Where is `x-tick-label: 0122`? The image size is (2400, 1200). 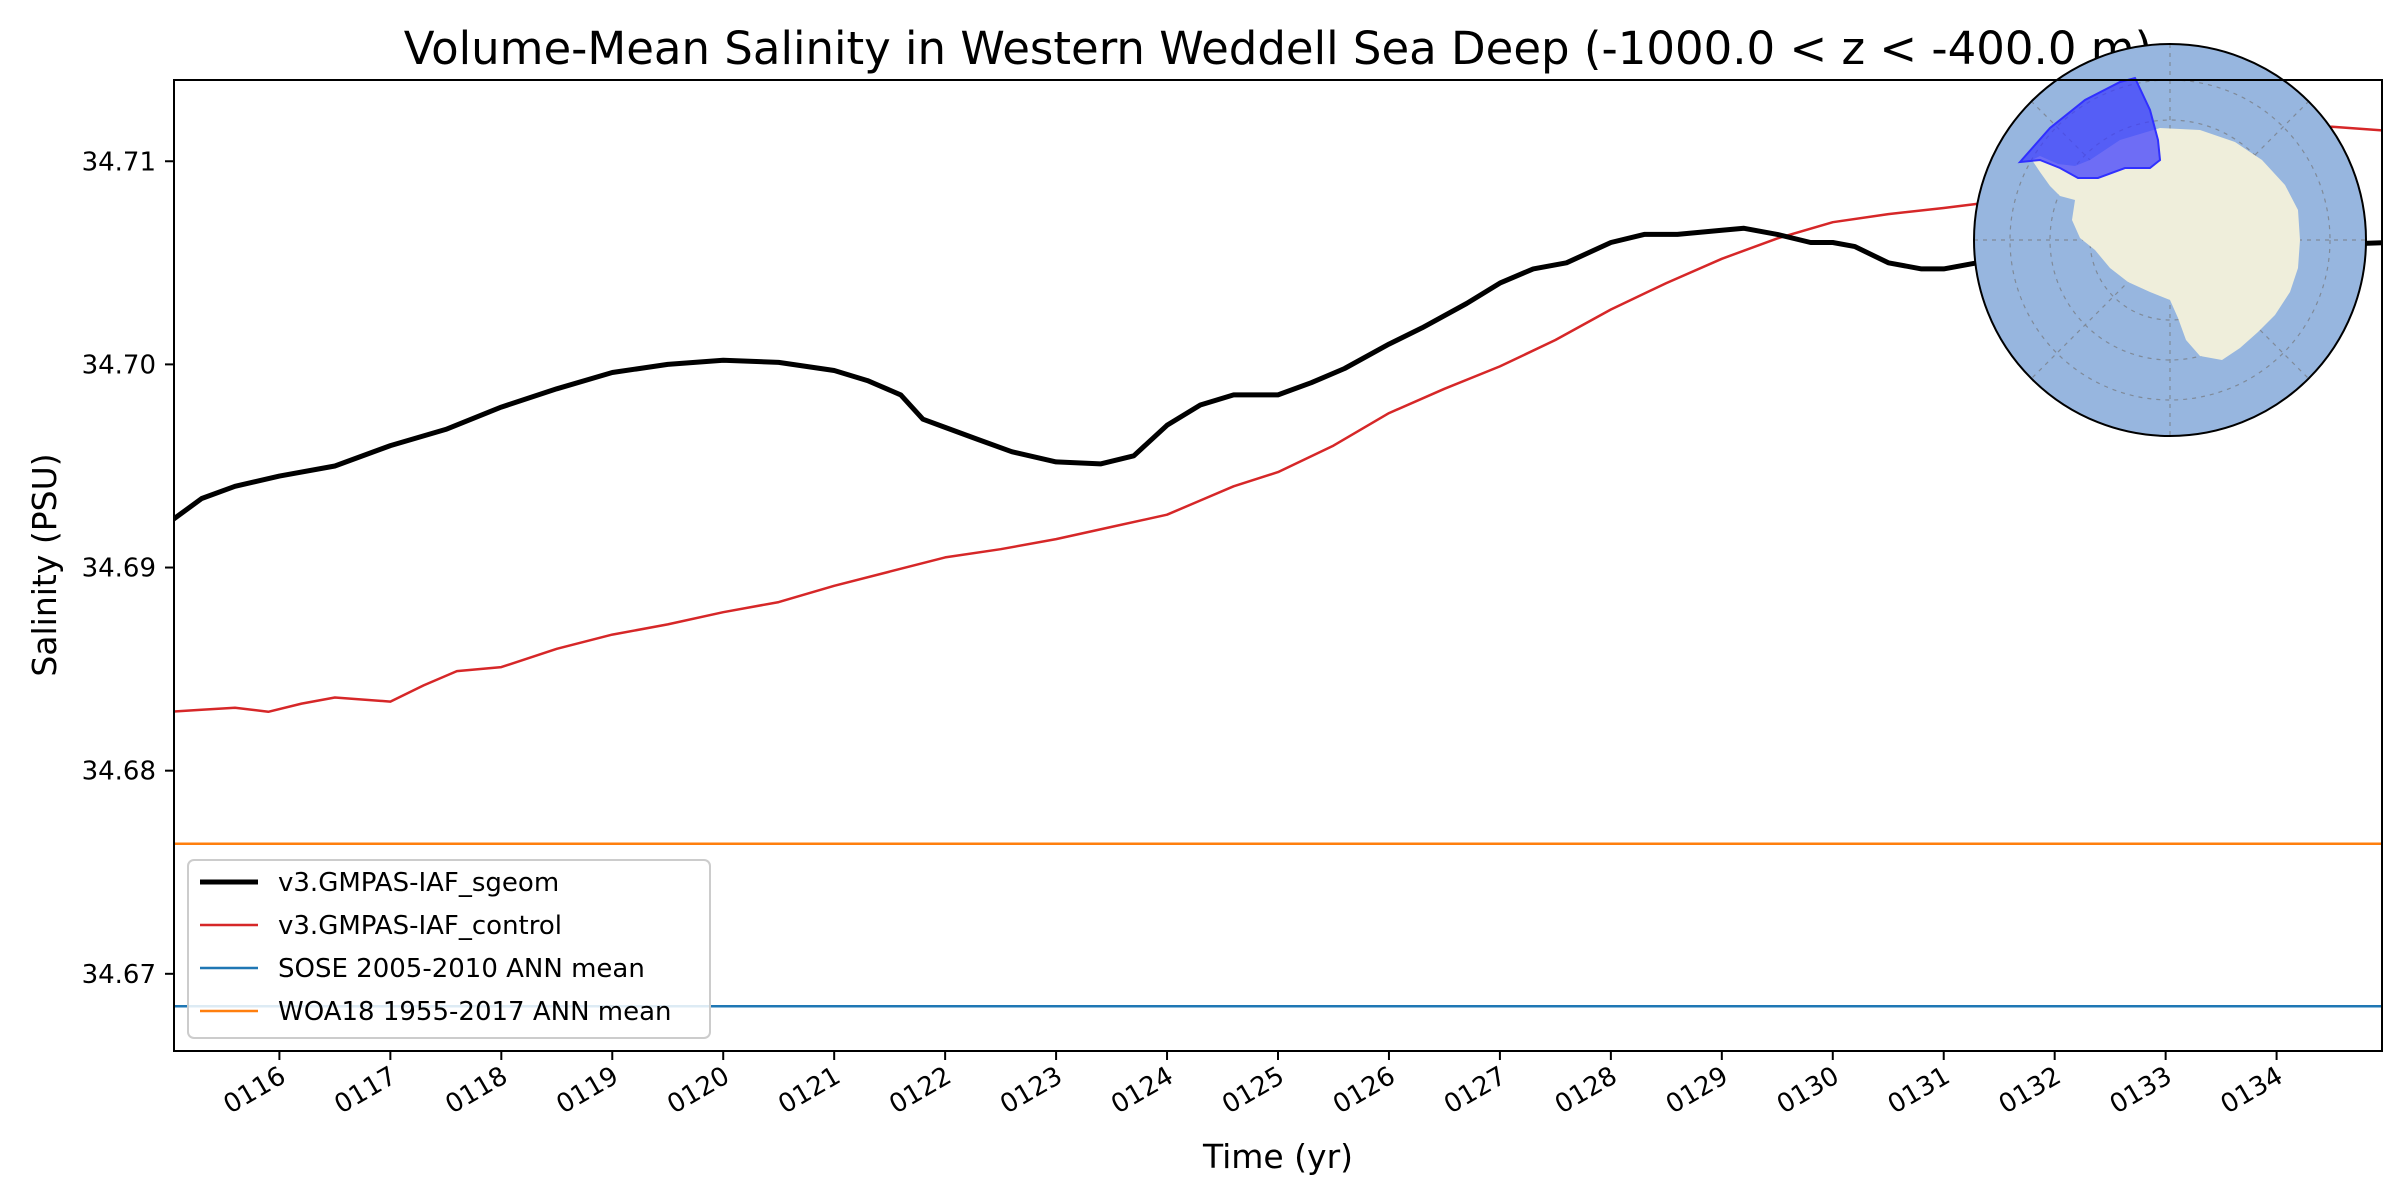 x-tick-label: 0122 is located at coordinates (920, 1090).